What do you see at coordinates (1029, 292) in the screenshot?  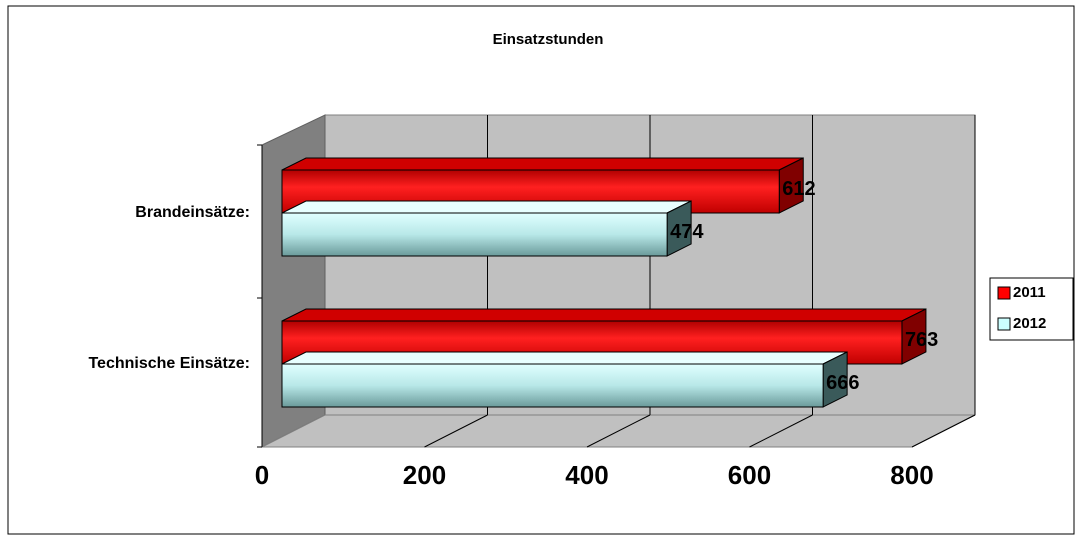 I see `legend-label: 2011` at bounding box center [1029, 292].